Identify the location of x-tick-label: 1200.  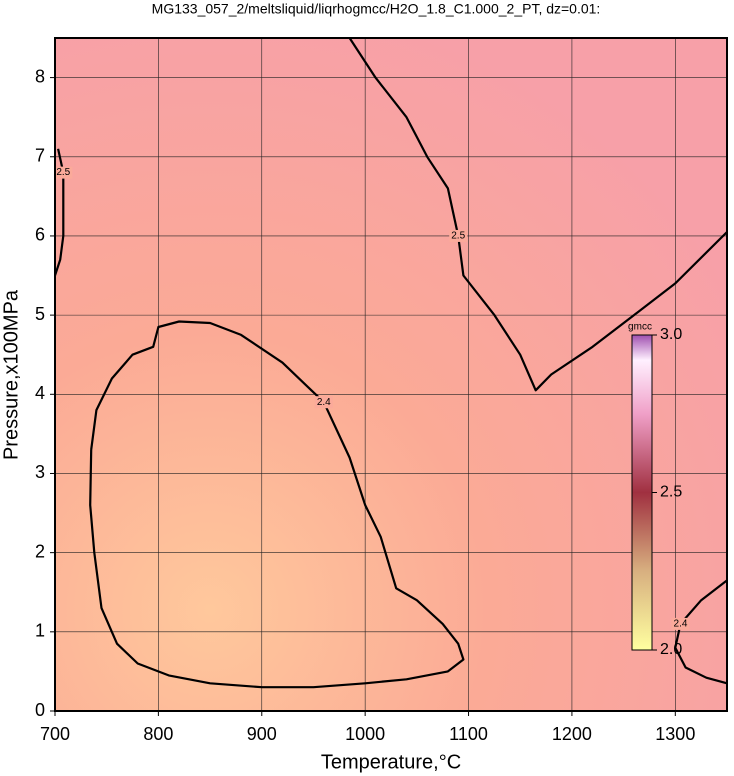
(572, 734).